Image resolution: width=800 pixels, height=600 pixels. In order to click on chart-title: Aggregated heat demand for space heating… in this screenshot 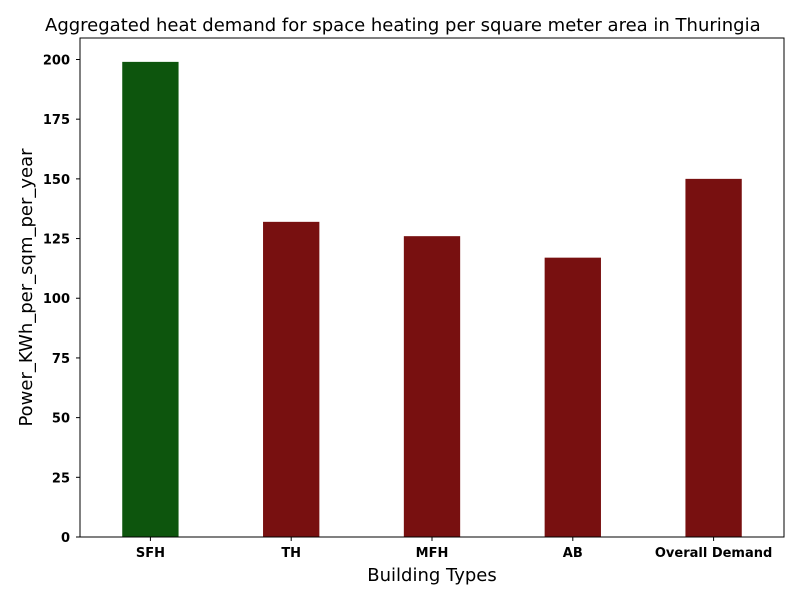, I will do `click(403, 25)`.